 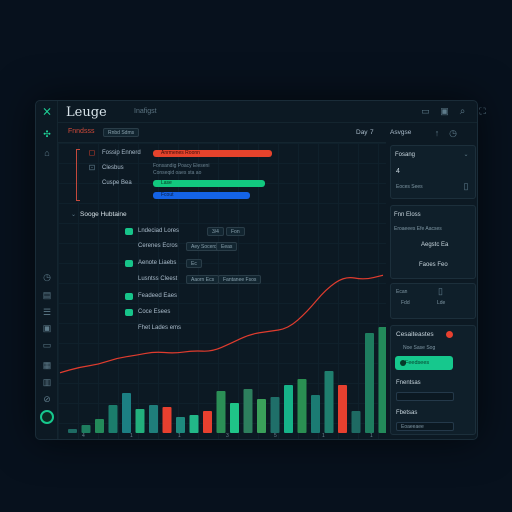 What do you see at coordinates (86, 112) in the screenshot?
I see `app-title: Leuge` at bounding box center [86, 112].